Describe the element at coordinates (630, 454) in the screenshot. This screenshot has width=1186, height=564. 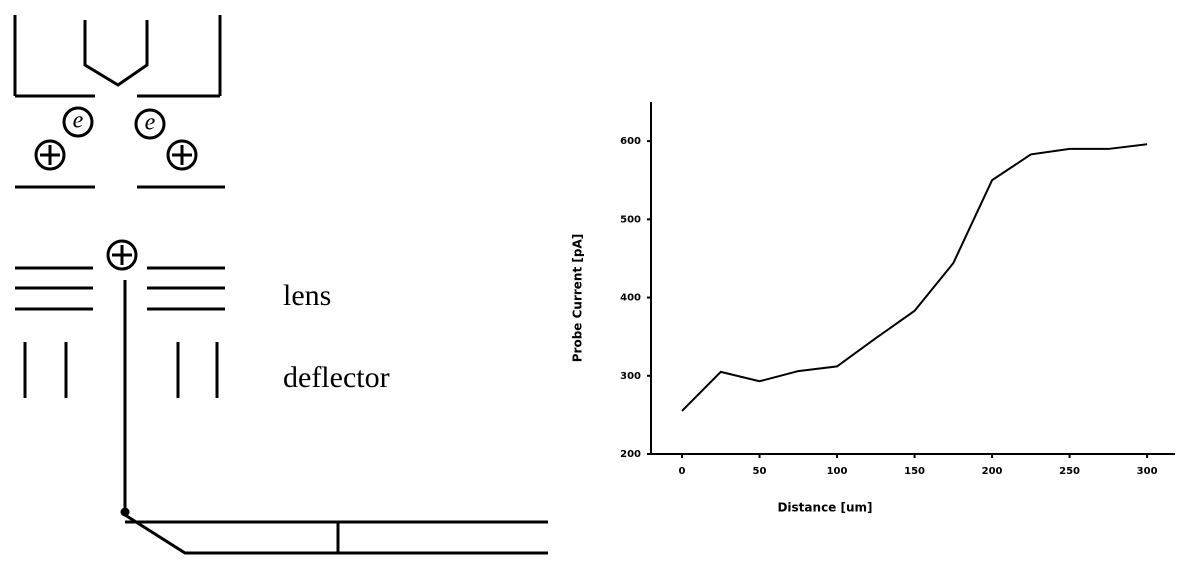
I see `y-tick-label: 200` at that location.